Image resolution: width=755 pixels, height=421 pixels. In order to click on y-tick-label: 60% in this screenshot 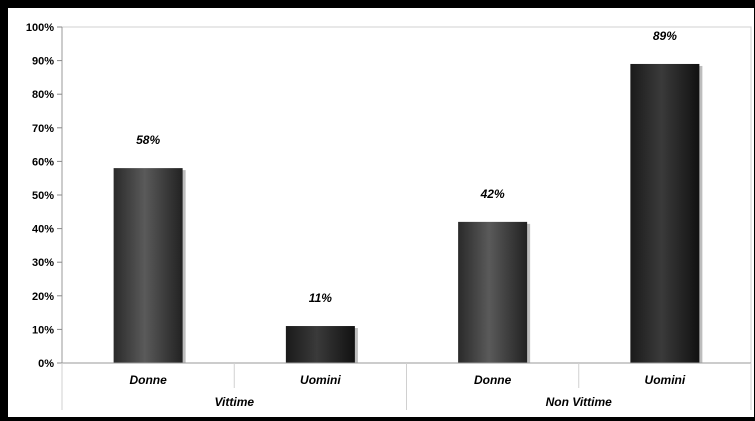, I will do `click(43, 162)`.